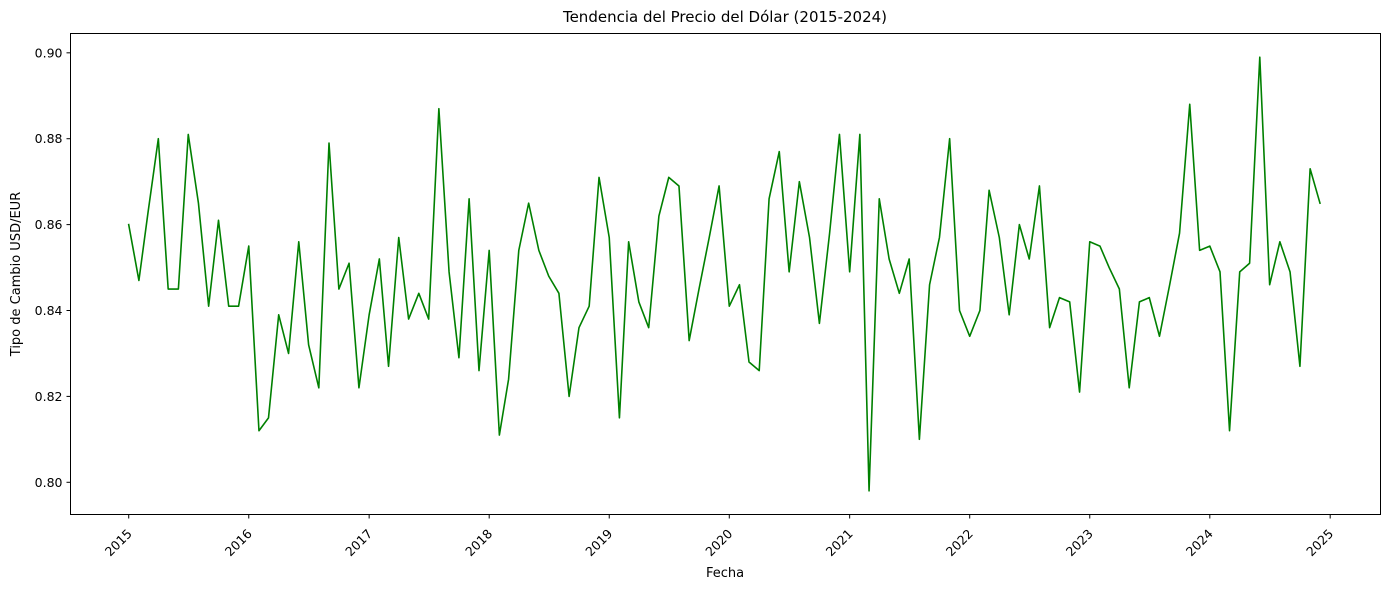 This screenshot has width=1390, height=590. Describe the element at coordinates (49, 138) in the screenshot. I see `y-tick-label: 0.88` at that location.